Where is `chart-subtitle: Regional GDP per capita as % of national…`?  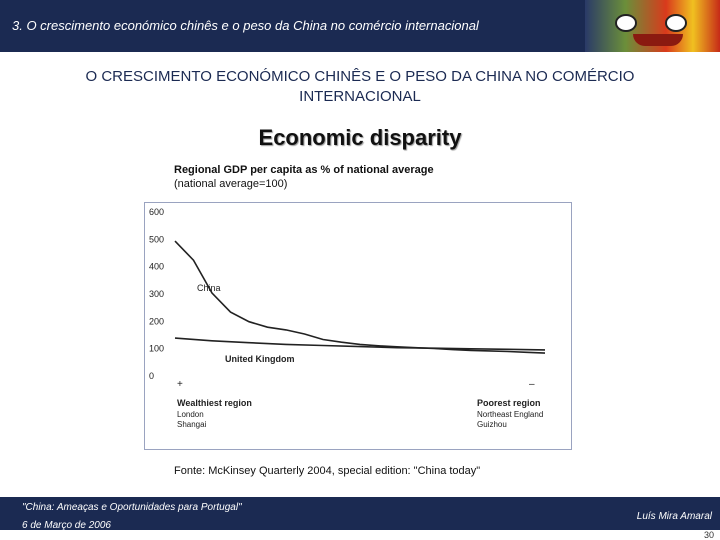 chart-subtitle: Regional GDP per capita as % of national… is located at coordinates (304, 177).